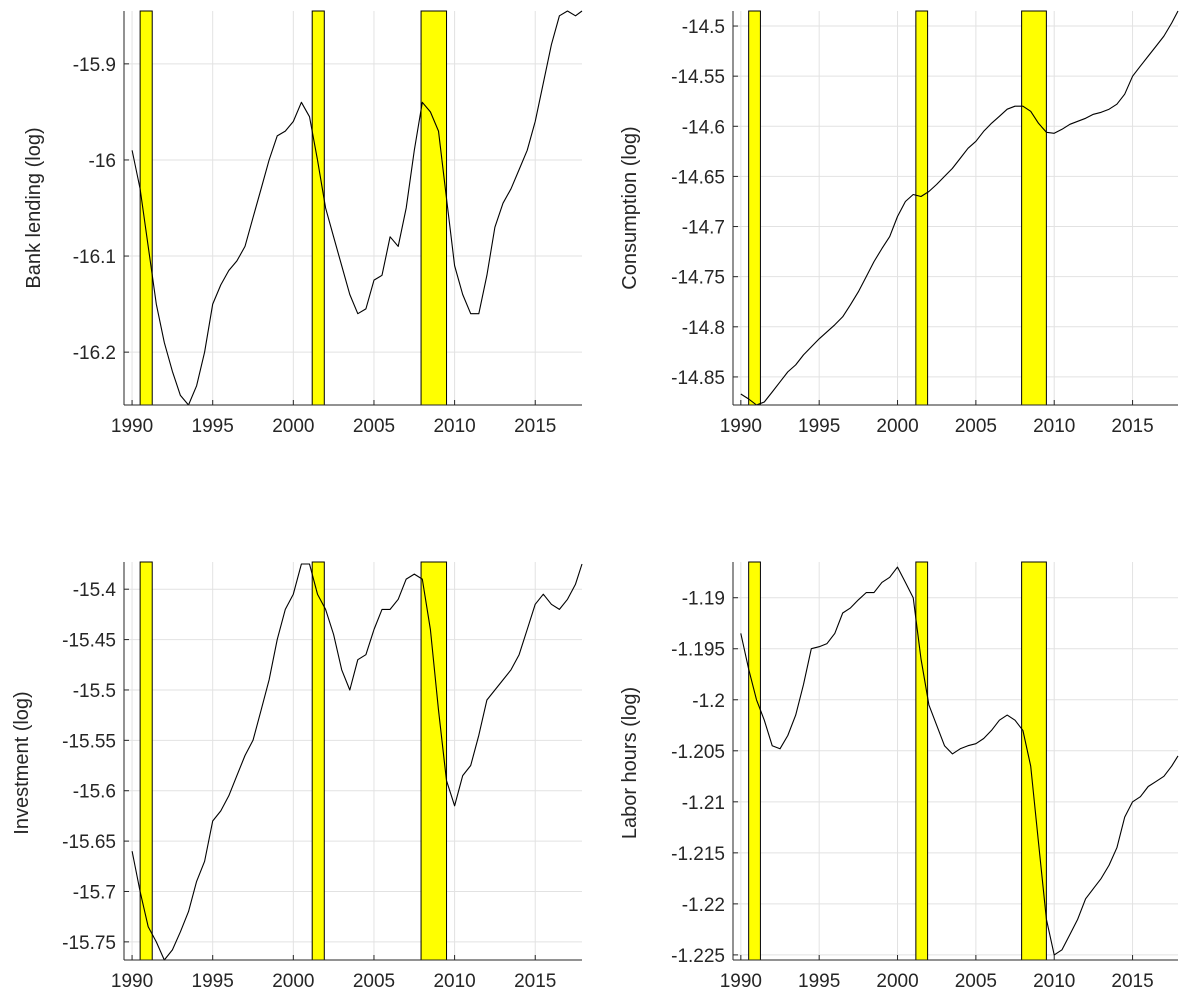  I want to click on y-tick-label: -15.45, so click(89, 641).